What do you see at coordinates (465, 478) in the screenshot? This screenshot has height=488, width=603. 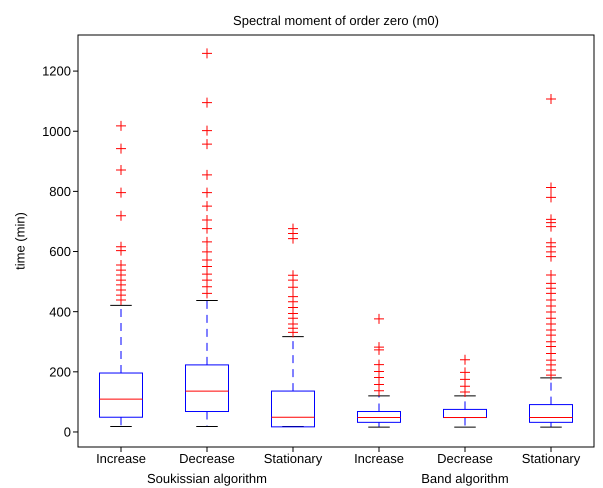 I see `text: Band algorithm` at bounding box center [465, 478].